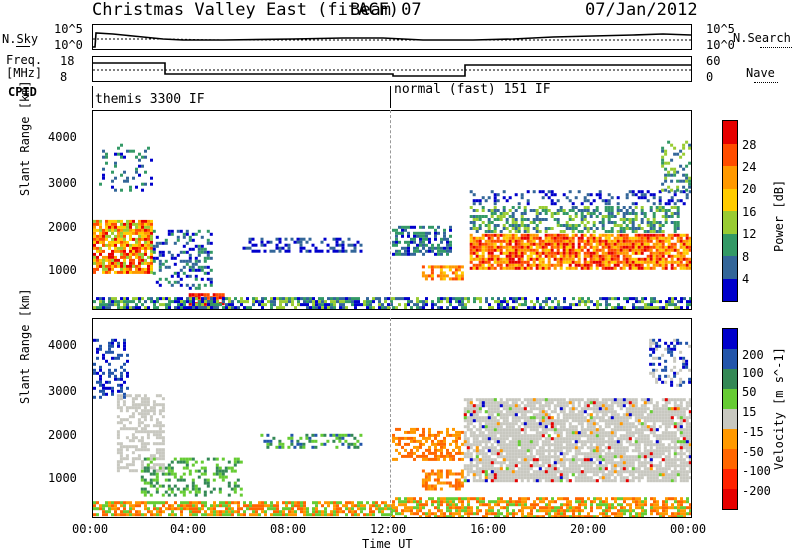  Describe the element at coordinates (92, 97) in the screenshot. I see `cpid-divider-start` at that location.